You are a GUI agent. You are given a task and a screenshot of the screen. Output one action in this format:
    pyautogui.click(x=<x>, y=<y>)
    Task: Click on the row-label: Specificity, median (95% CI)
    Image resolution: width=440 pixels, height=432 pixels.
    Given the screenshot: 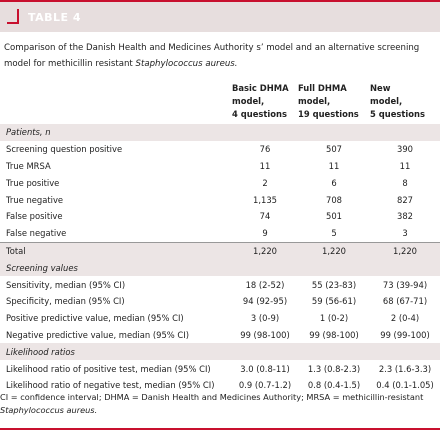 What is the action you would take?
    pyautogui.click(x=65, y=301)
    